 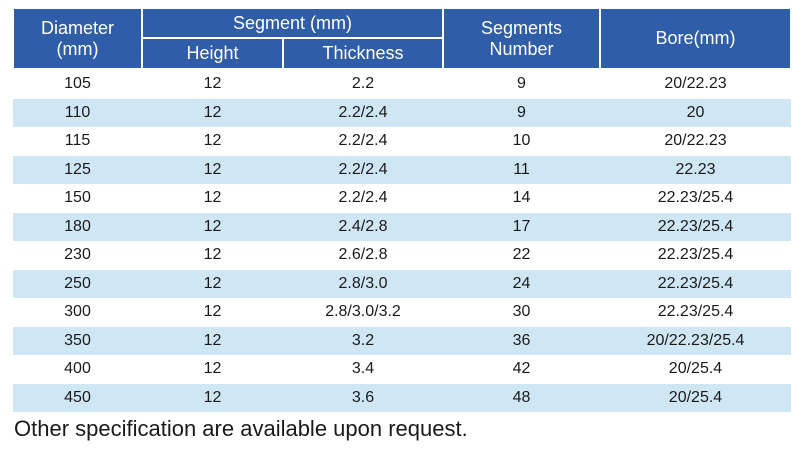 What do you see at coordinates (363, 369) in the screenshot?
I see `cell-thickness: 3.4` at bounding box center [363, 369].